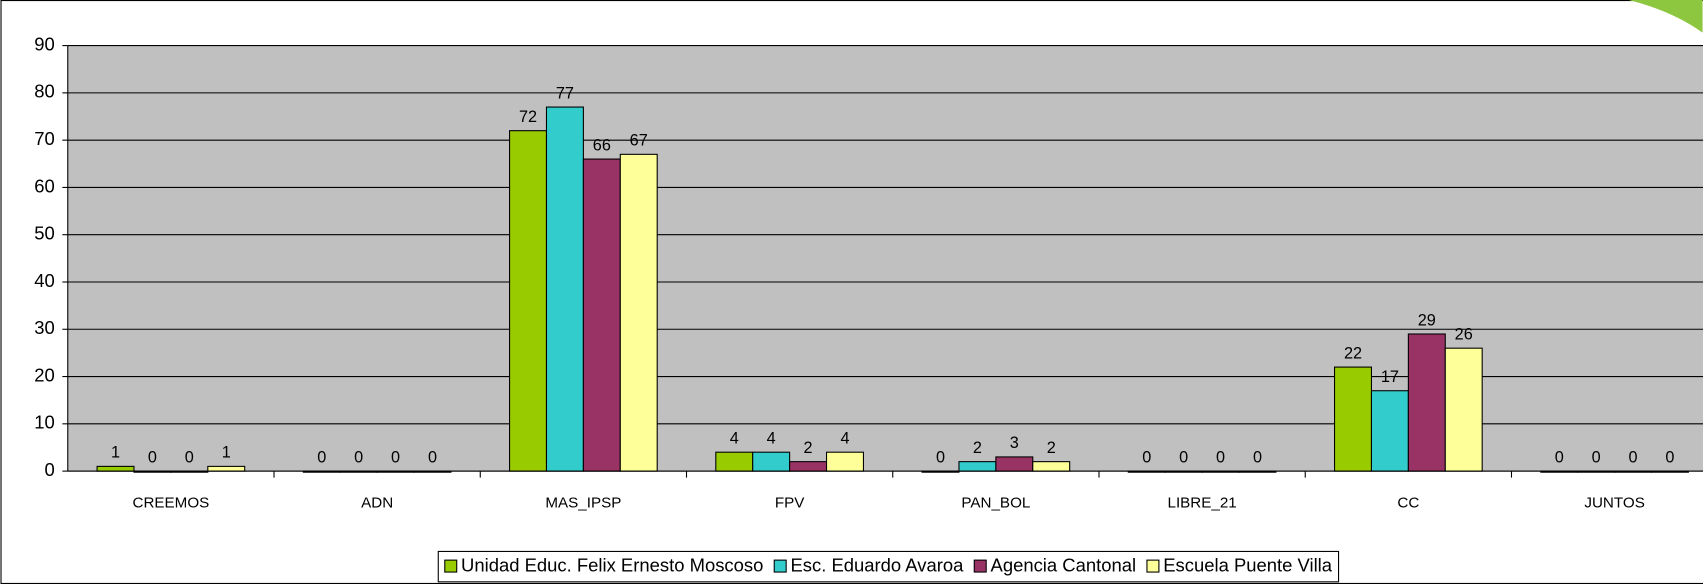 The height and width of the screenshot is (584, 1703). I want to click on x-tick-label: LIBRE_21, so click(1201, 503).